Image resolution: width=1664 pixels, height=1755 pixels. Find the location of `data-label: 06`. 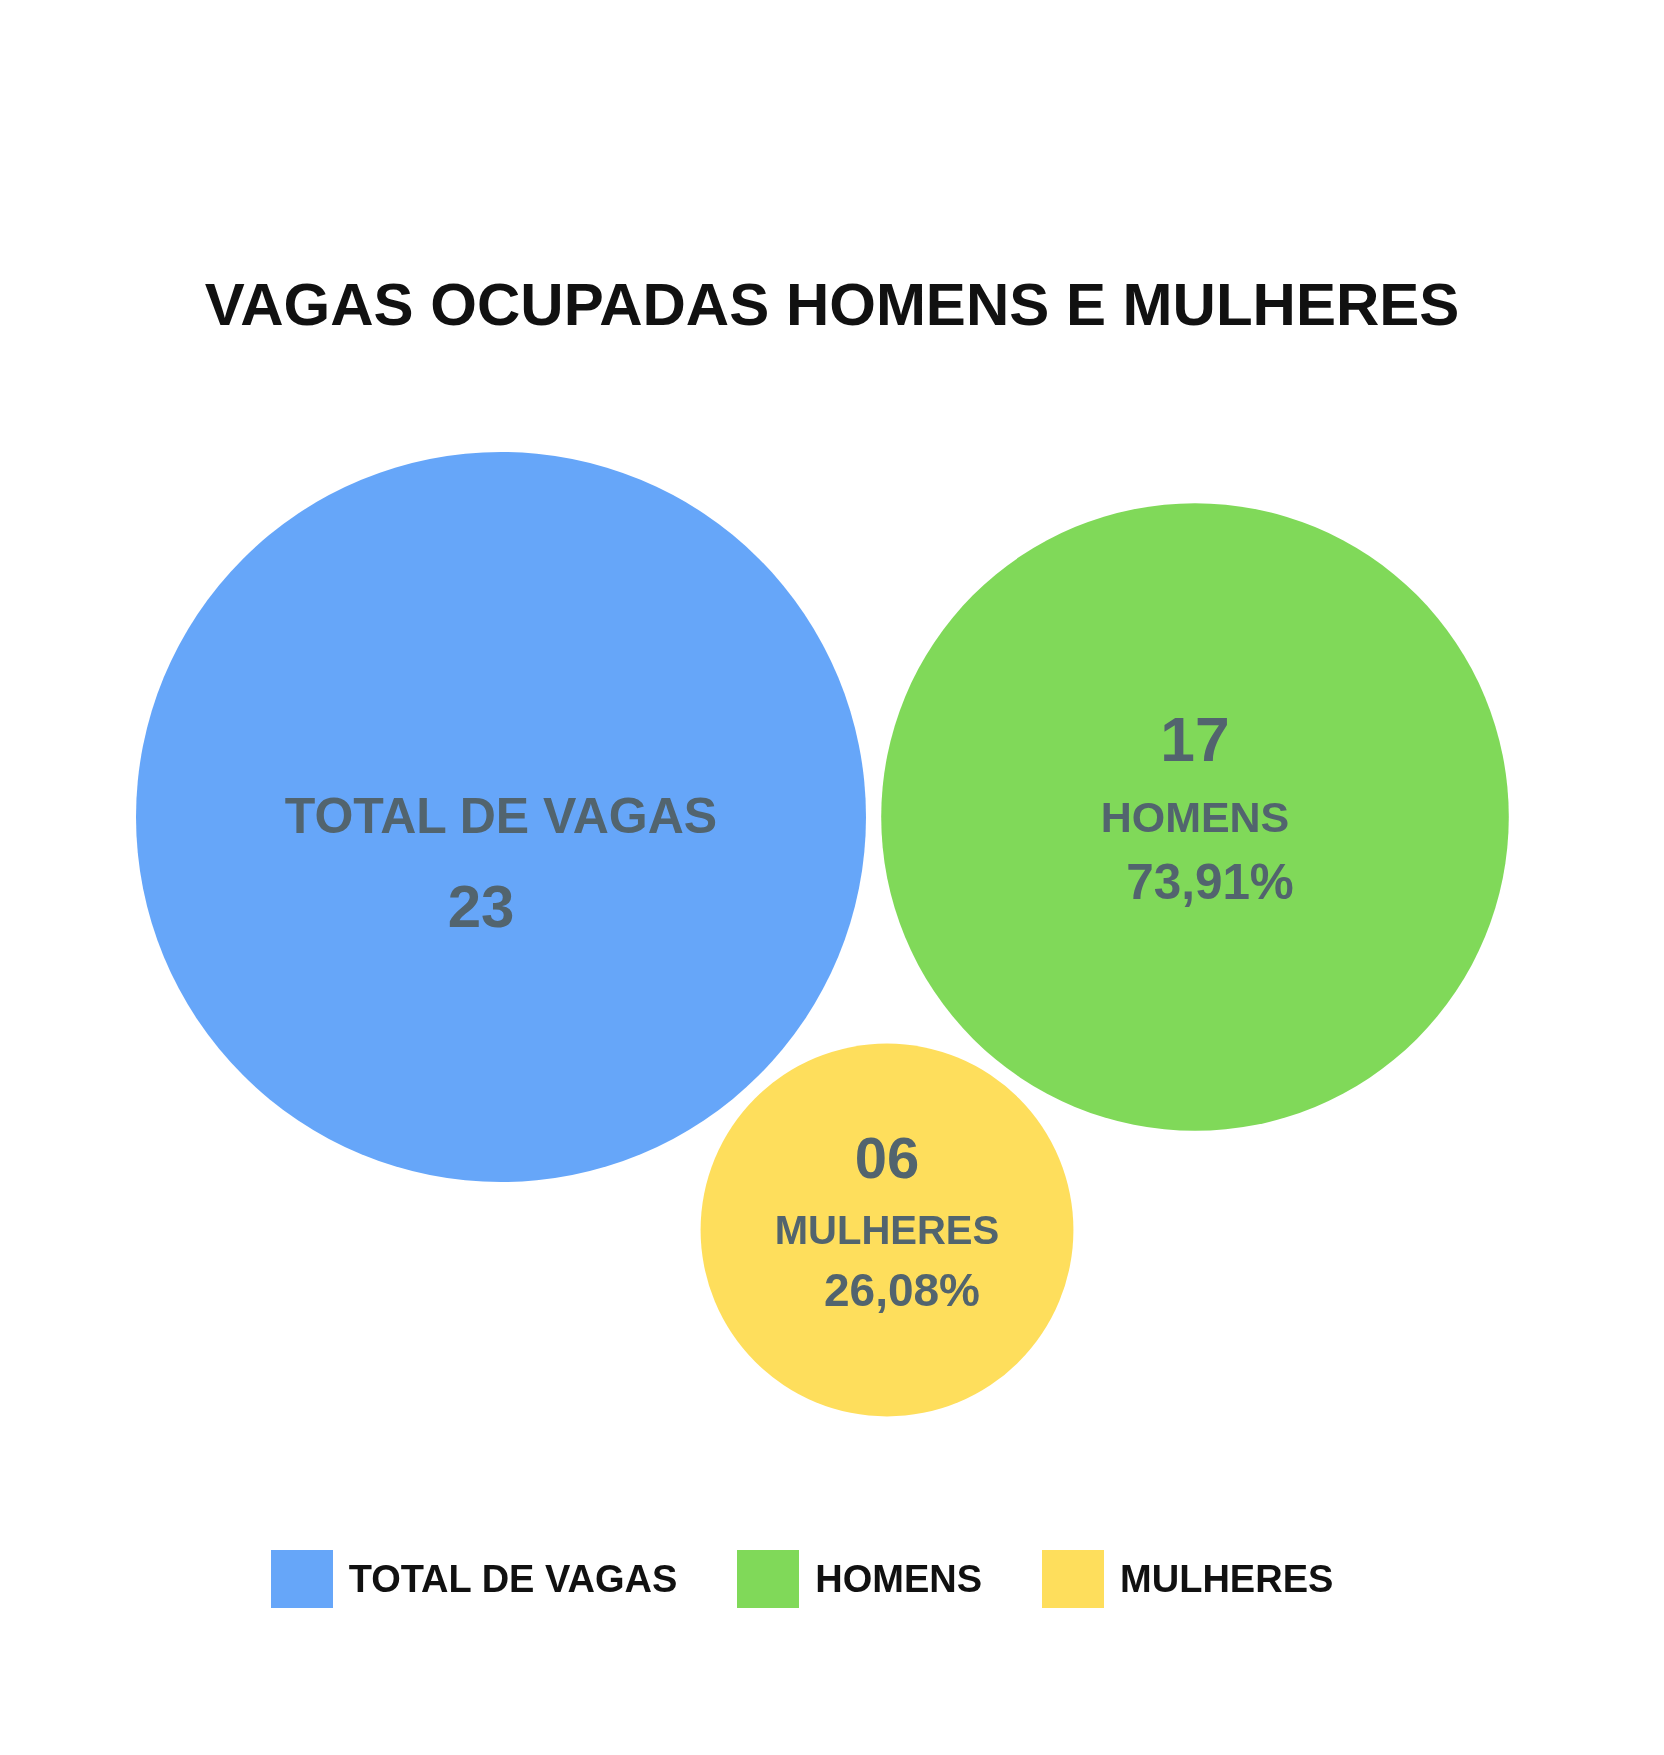

data-label: 06 is located at coordinates (887, 1157).